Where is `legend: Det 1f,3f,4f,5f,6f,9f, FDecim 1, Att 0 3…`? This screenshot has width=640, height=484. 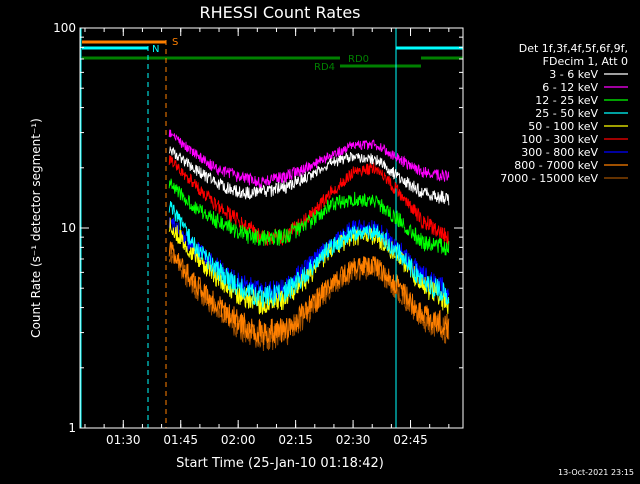
legend: Det 1f,3f,4f,5f,6f,9f, FDecim 1, Att 0 3… is located at coordinates (564, 113).